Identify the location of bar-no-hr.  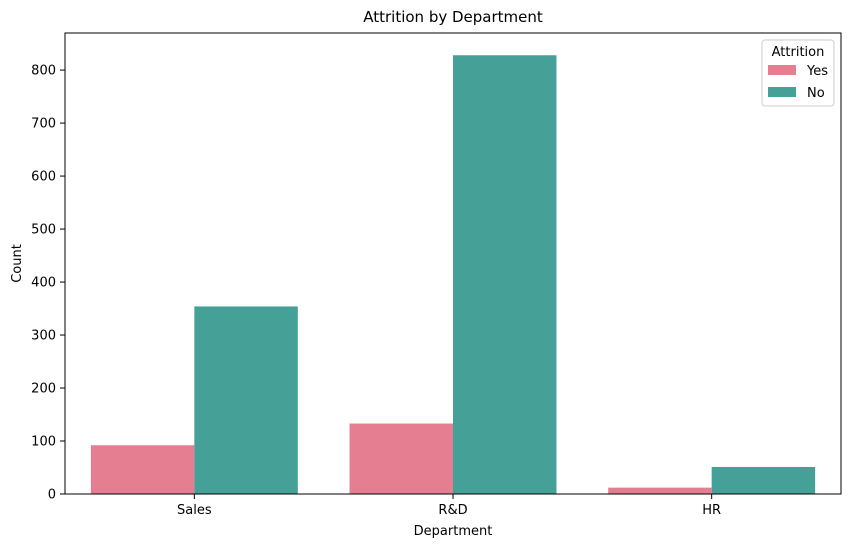
(763, 480).